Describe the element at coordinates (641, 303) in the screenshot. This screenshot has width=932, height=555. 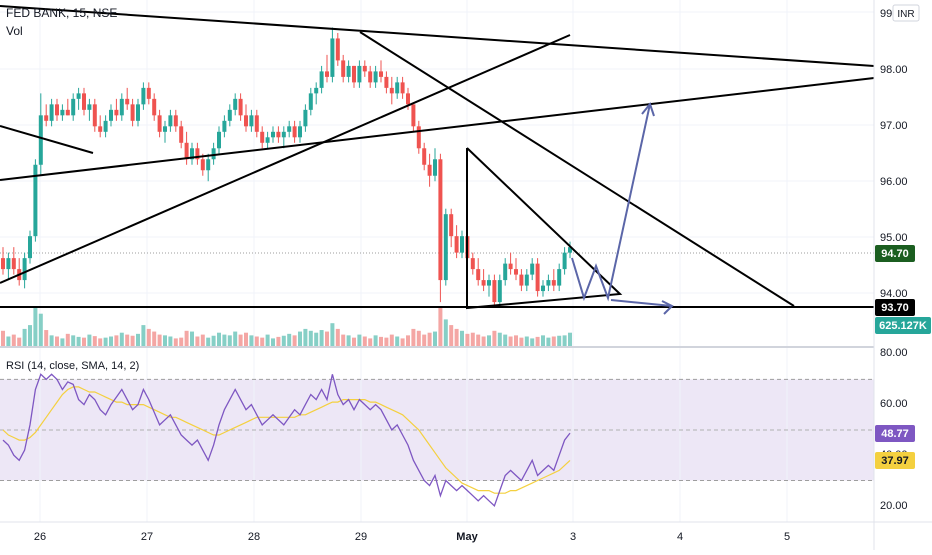
I see `projection-path-flat` at that location.